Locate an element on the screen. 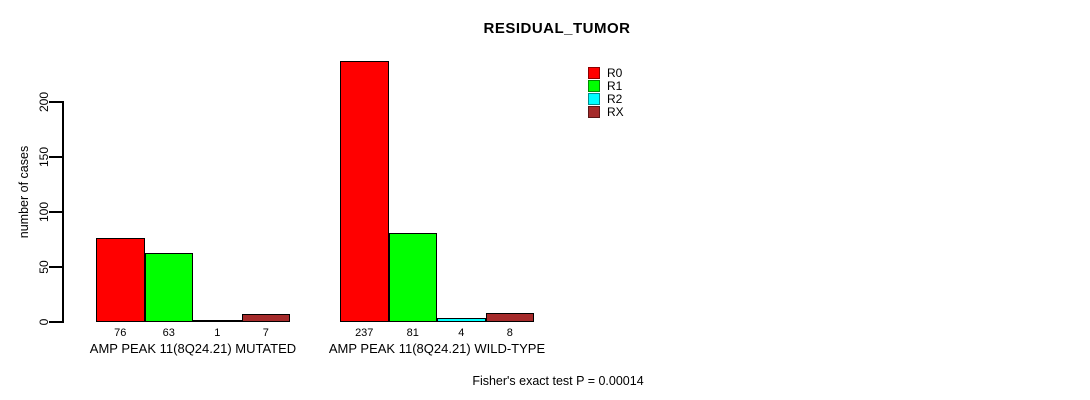 This screenshot has width=1090, height=400. bar-value-label: 7 is located at coordinates (265, 333).